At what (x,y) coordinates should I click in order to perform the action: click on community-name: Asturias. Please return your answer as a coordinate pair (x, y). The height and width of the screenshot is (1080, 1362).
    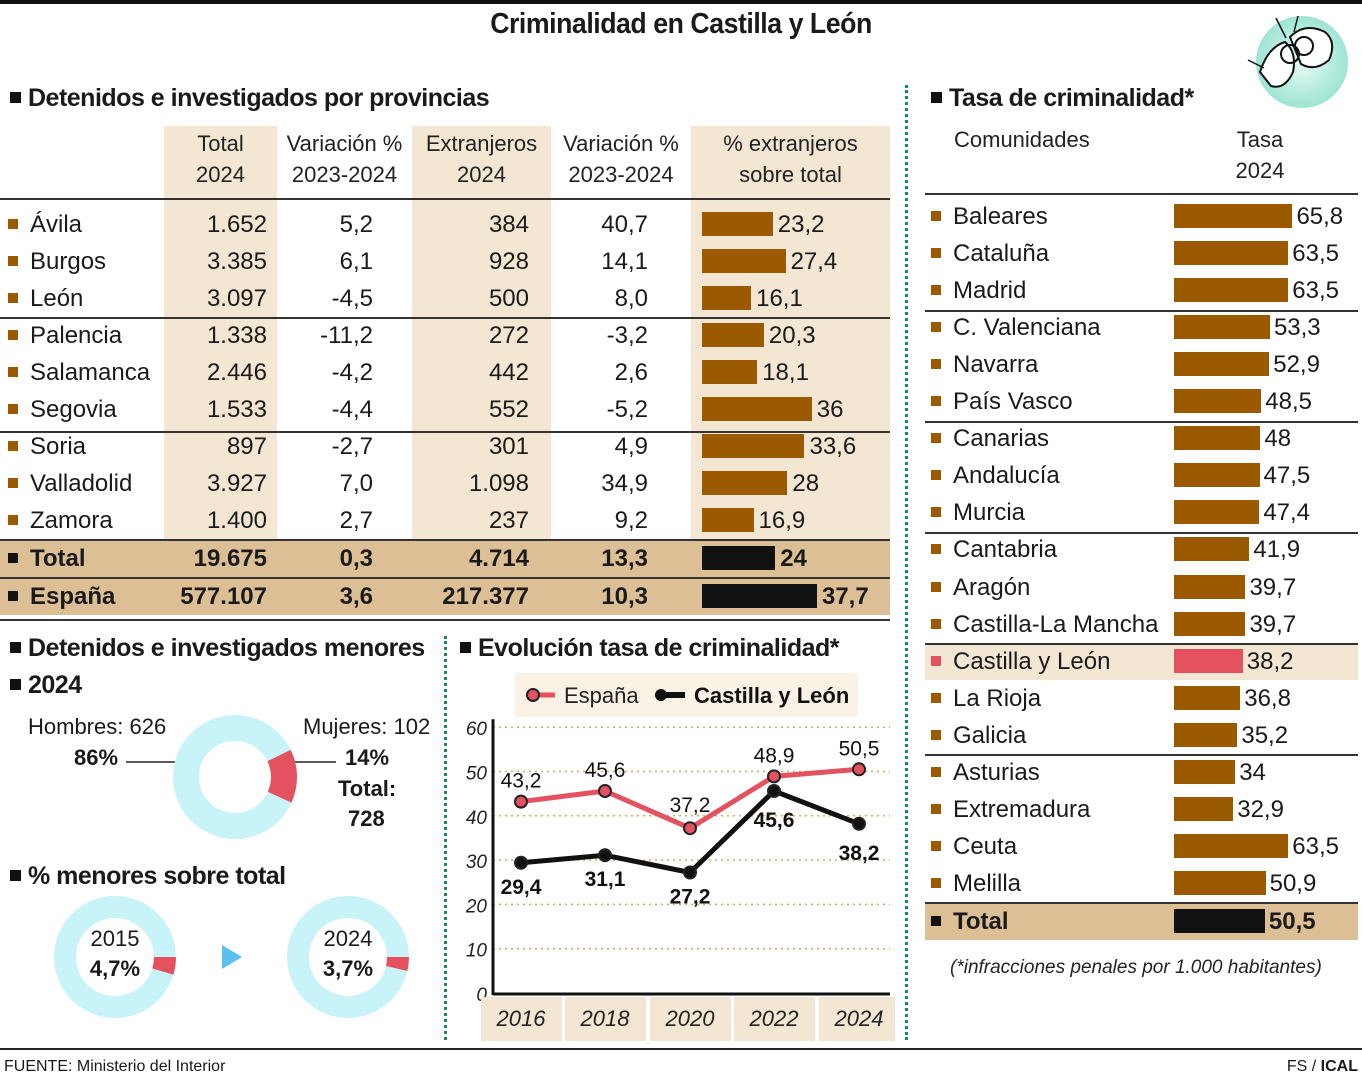
    Looking at the image, I should click on (996, 772).